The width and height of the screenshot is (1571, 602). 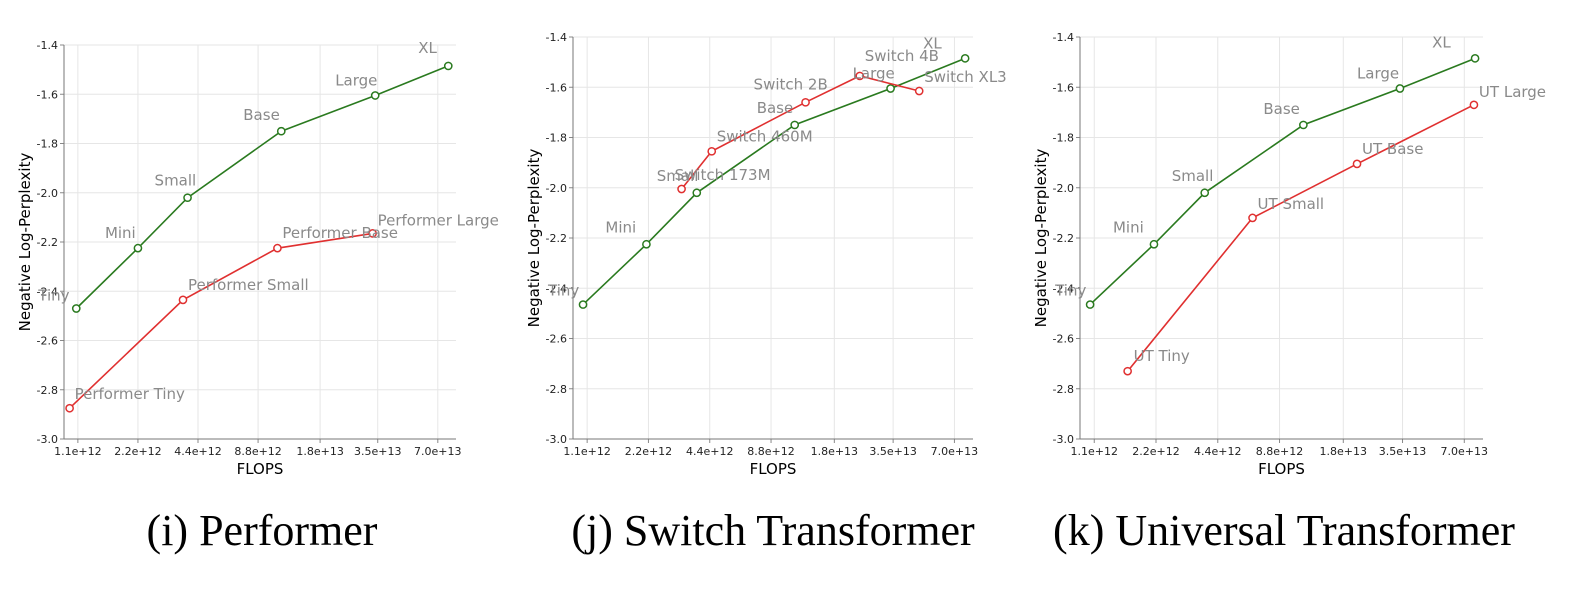 I want to click on point-label-performer-small: Performer Small, so click(x=248, y=285).